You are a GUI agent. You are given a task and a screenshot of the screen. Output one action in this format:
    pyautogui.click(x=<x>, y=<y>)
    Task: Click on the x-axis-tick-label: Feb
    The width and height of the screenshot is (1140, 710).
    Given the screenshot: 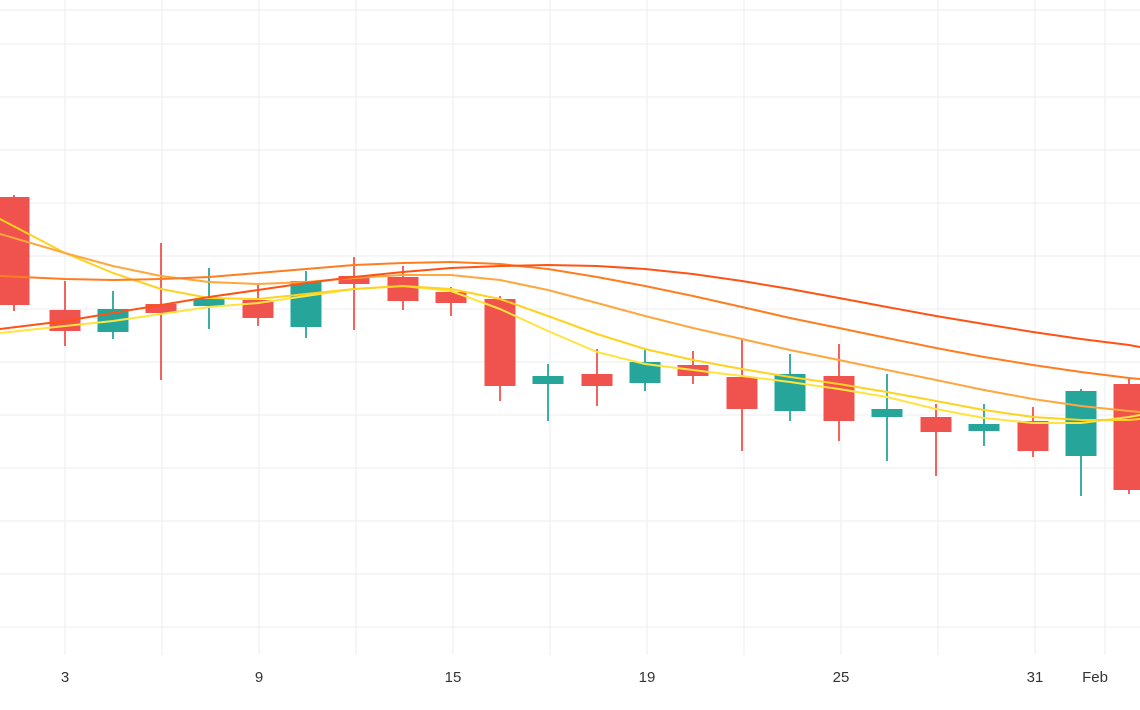 What is the action you would take?
    pyautogui.click(x=1095, y=677)
    